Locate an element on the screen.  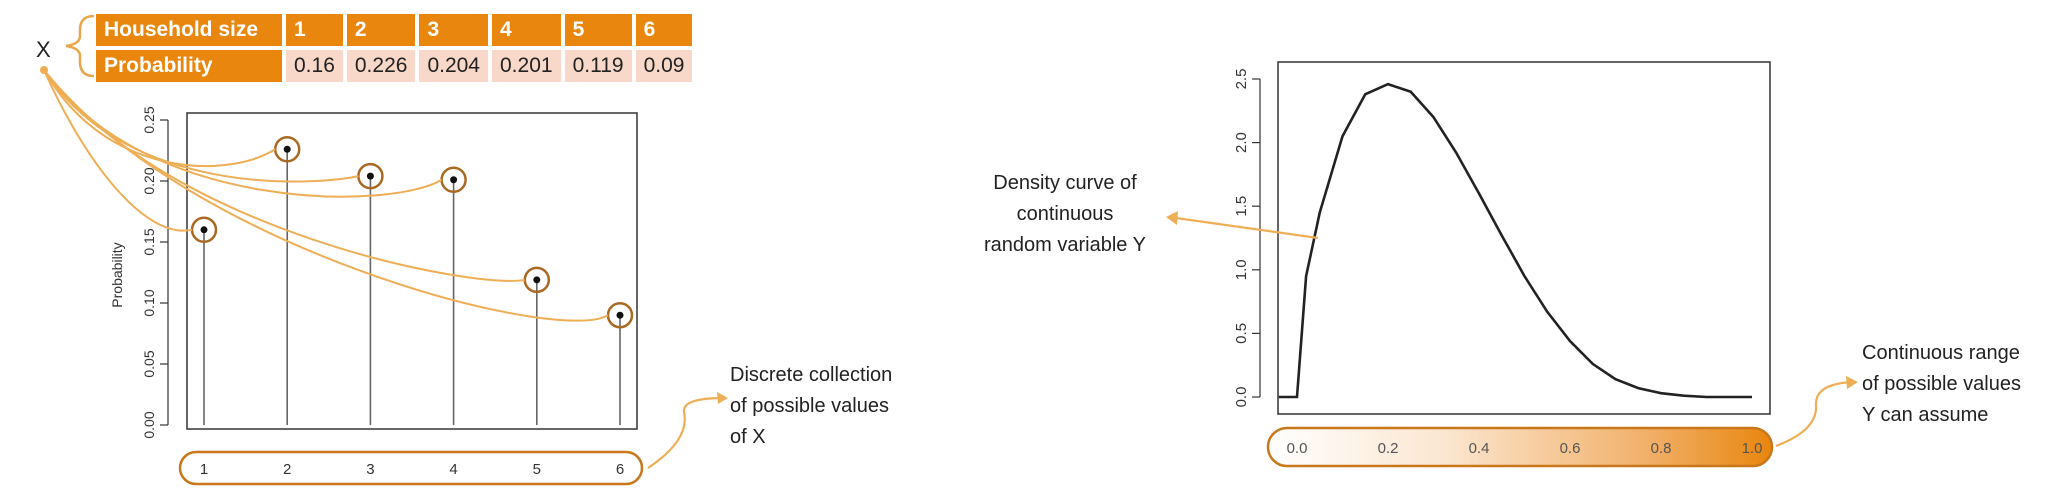
y-tick-label: 0.5 is located at coordinates (1241, 333).